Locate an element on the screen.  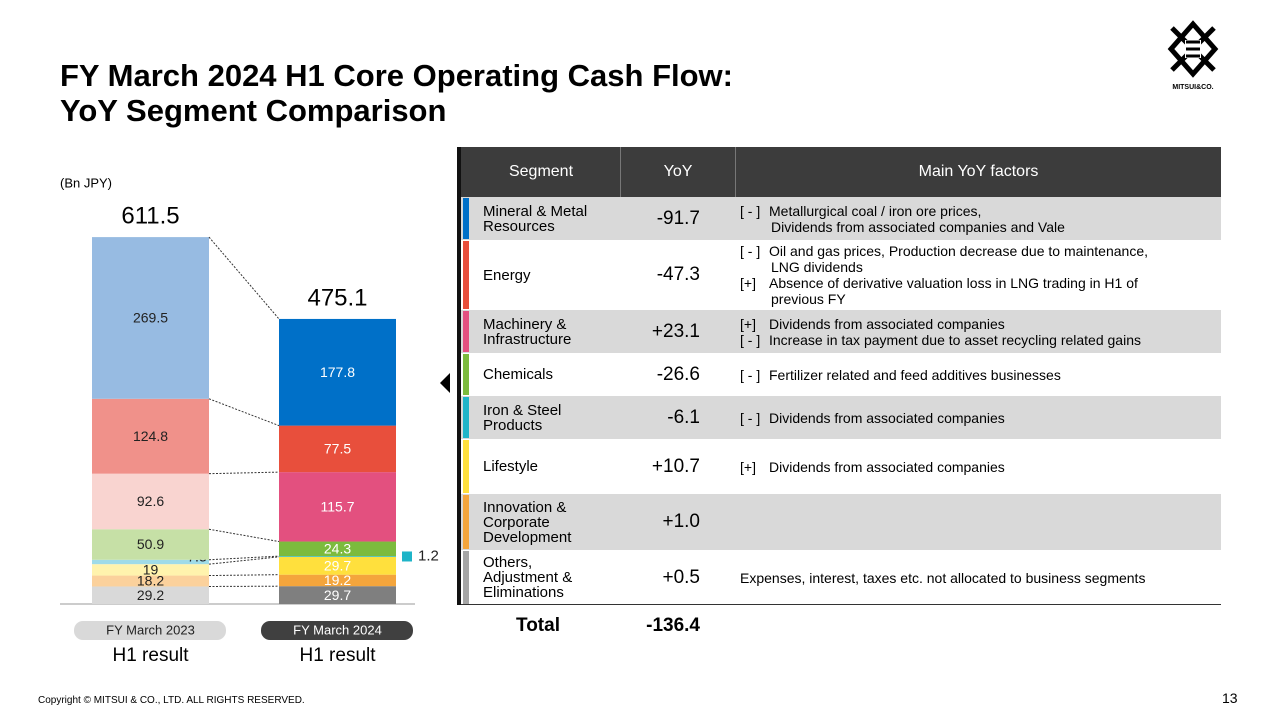
table-spine is located at coordinates (459, 376).